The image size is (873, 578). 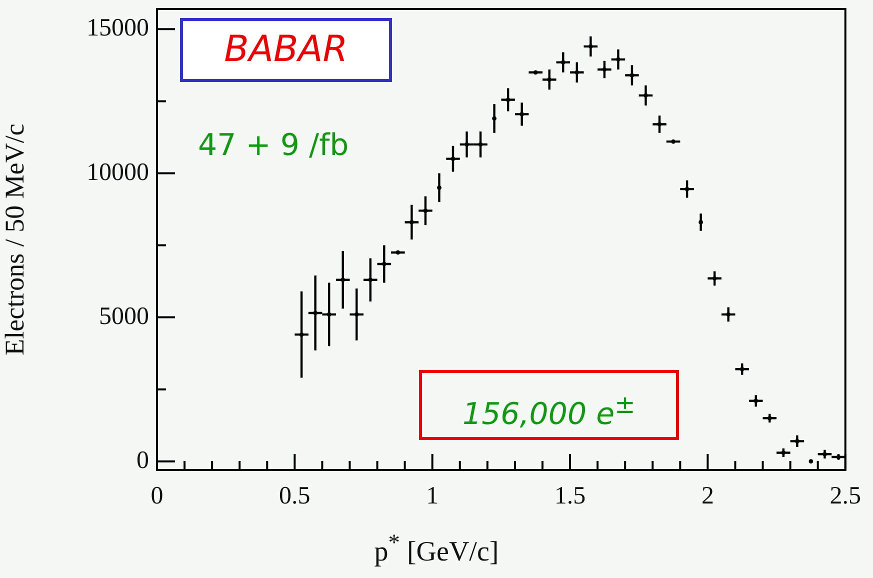 I want to click on x-tick-label: 0.5, so click(x=294, y=496).